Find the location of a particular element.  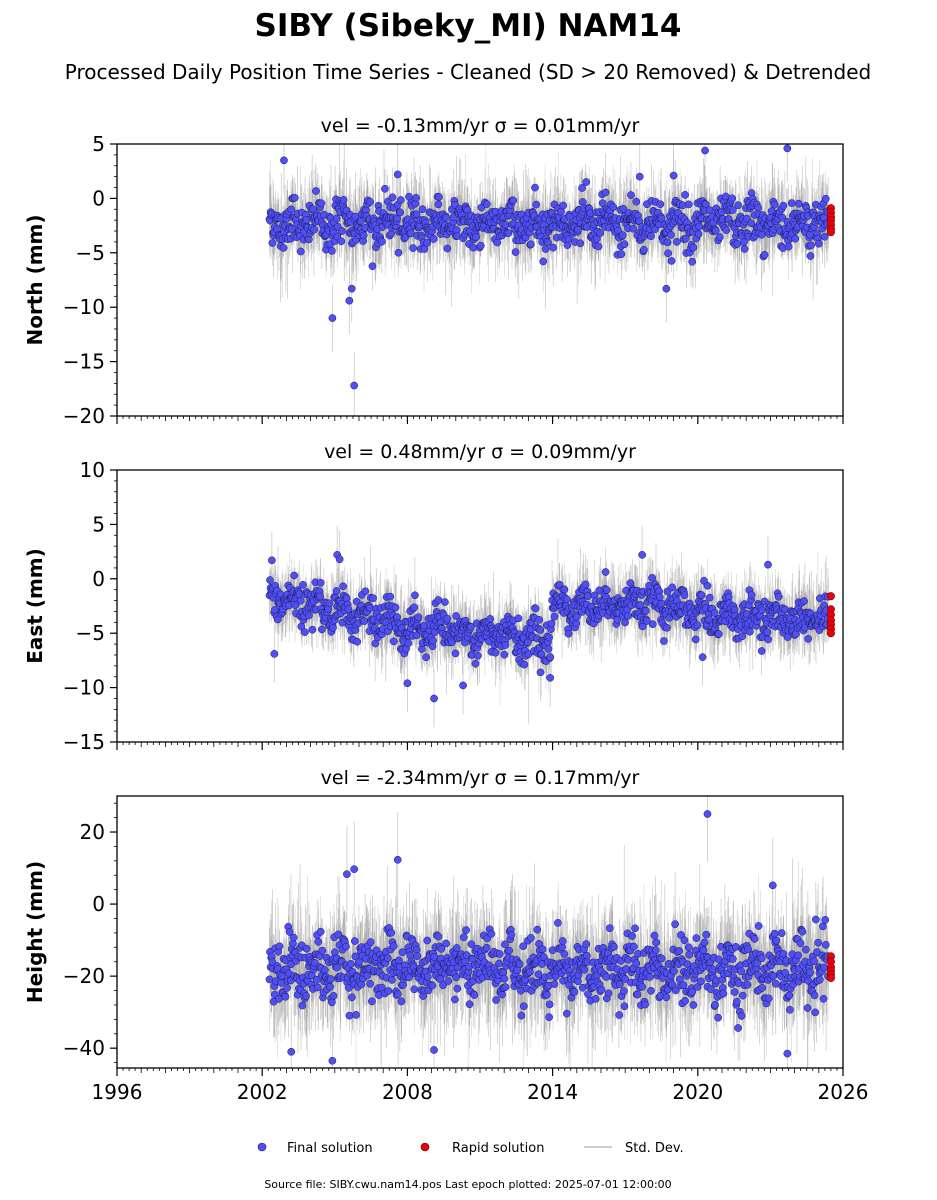

y-tick-label: −5 is located at coordinates (90, 253).